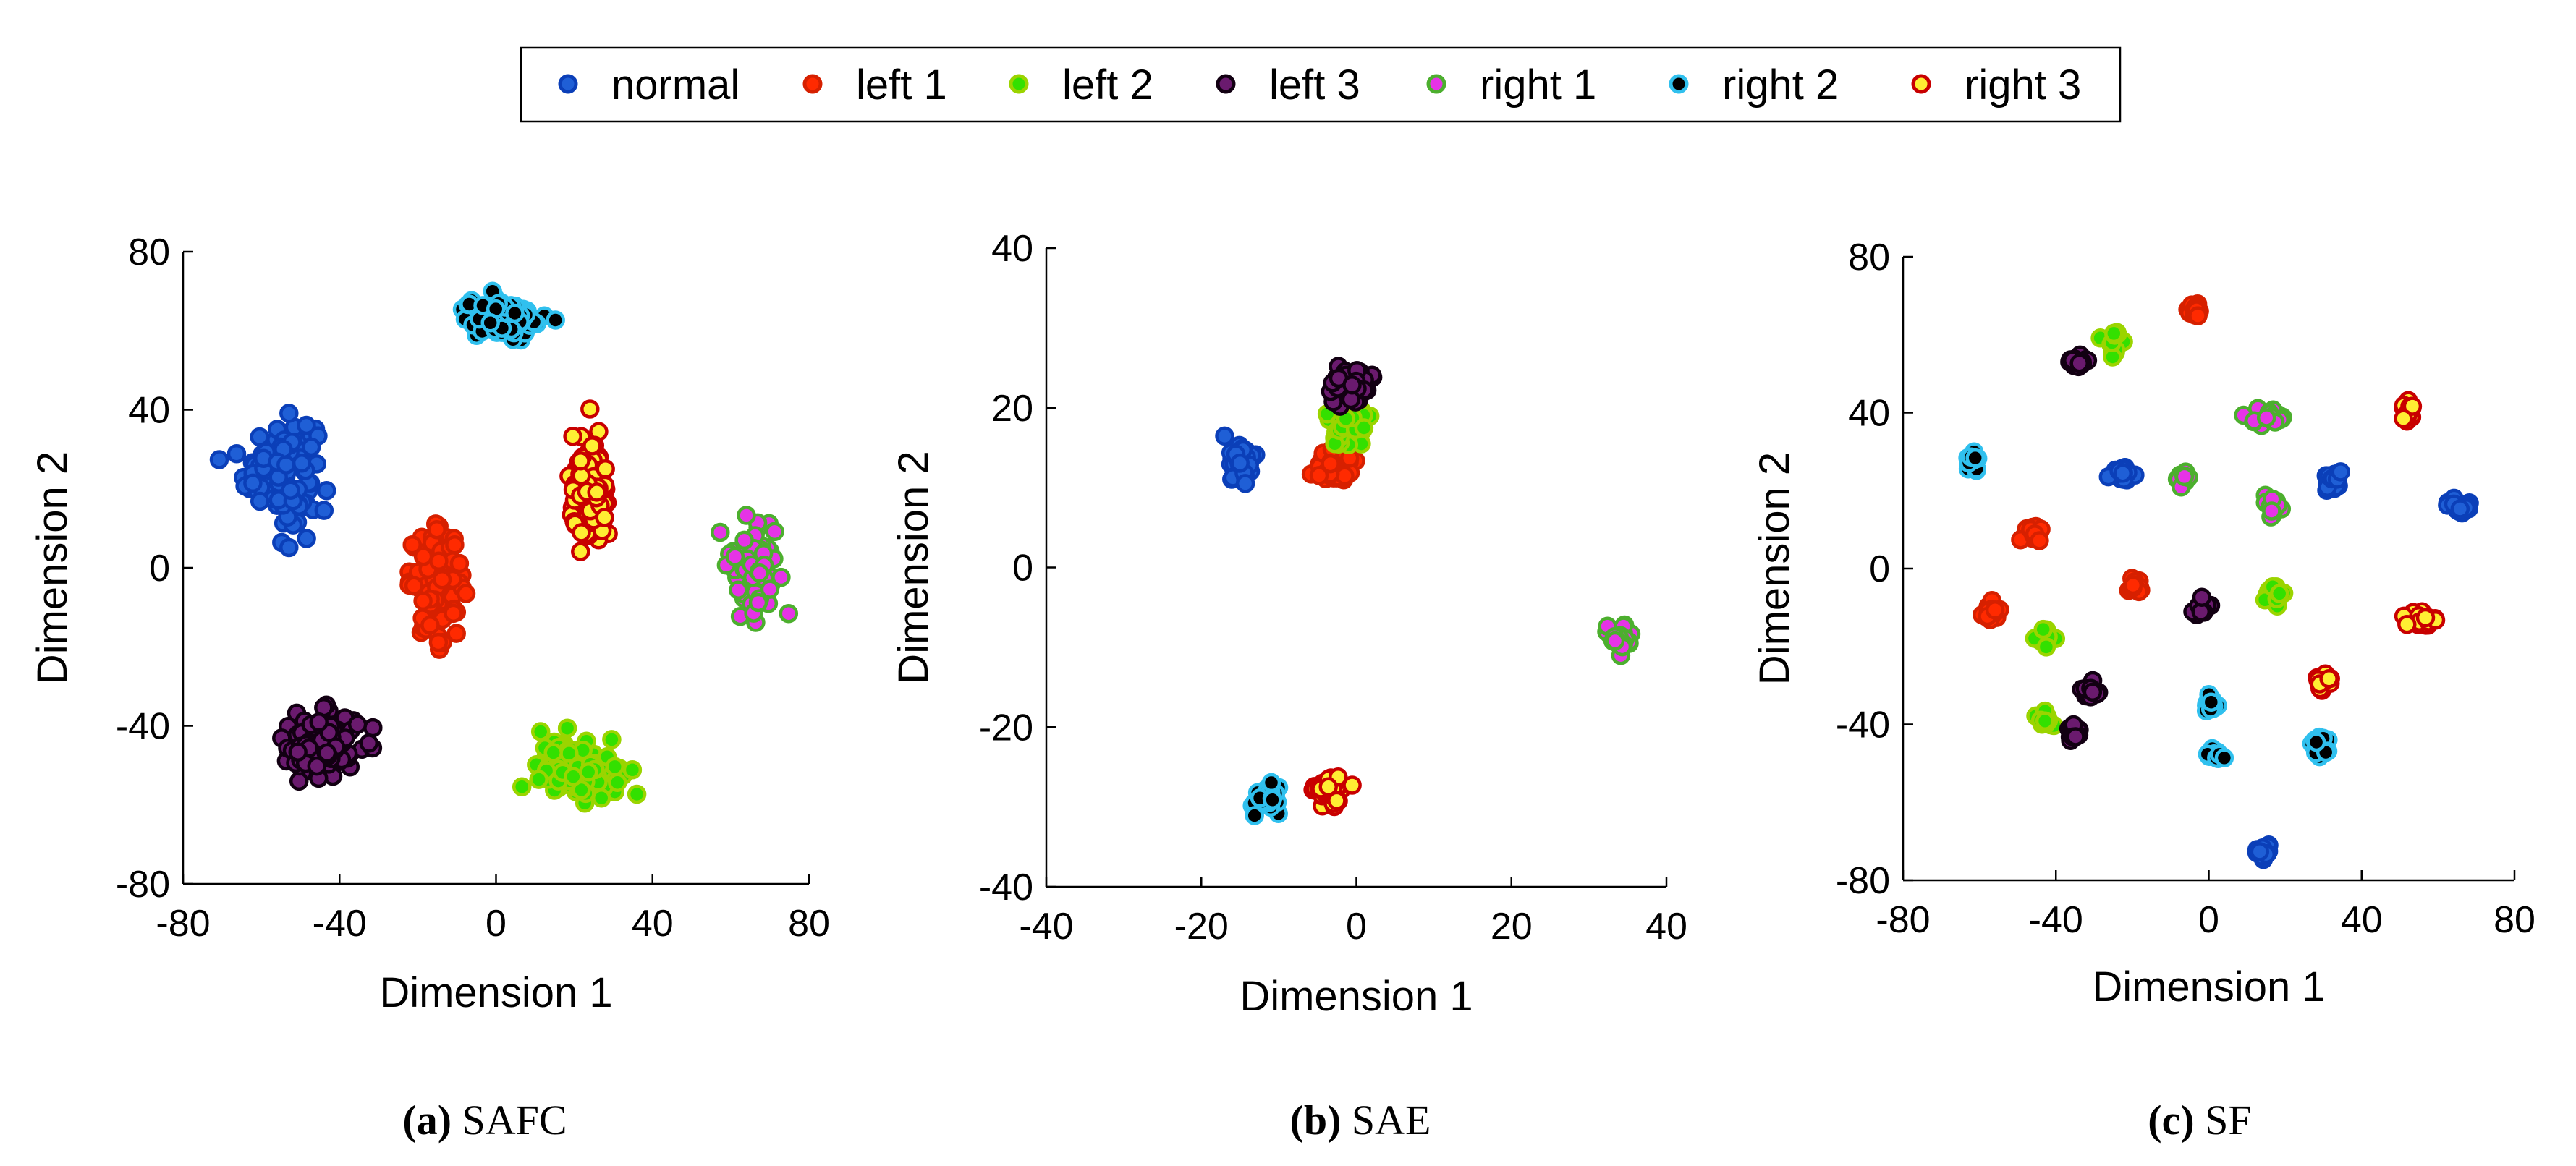 This screenshot has height=1166, width=2576. Describe the element at coordinates (1869, 257) in the screenshot. I see `y-tick-label: 80` at that location.